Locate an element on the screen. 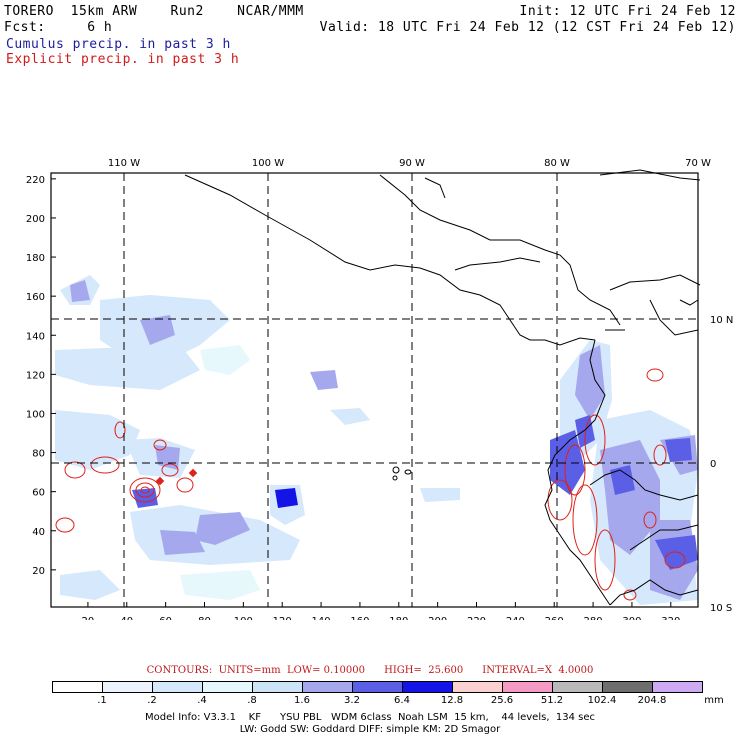 The width and height of the screenshot is (740, 740). contour-high: HIGH= 25.600 is located at coordinates (424, 670).